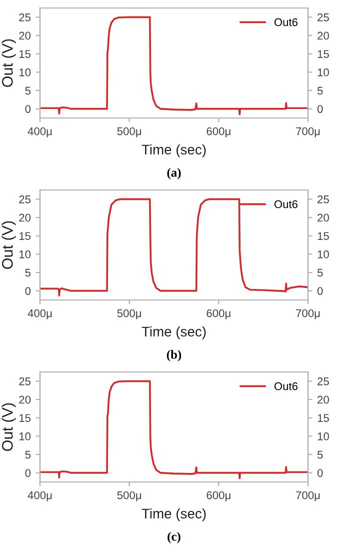  What do you see at coordinates (174, 356) in the screenshot?
I see `text: (b)` at bounding box center [174, 356].